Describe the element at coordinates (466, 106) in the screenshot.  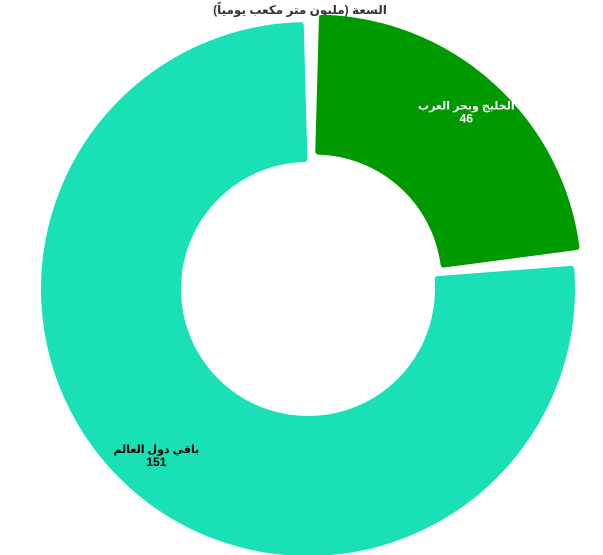
I see `slice-label-1: الخليج وبحر العرب` at that location.